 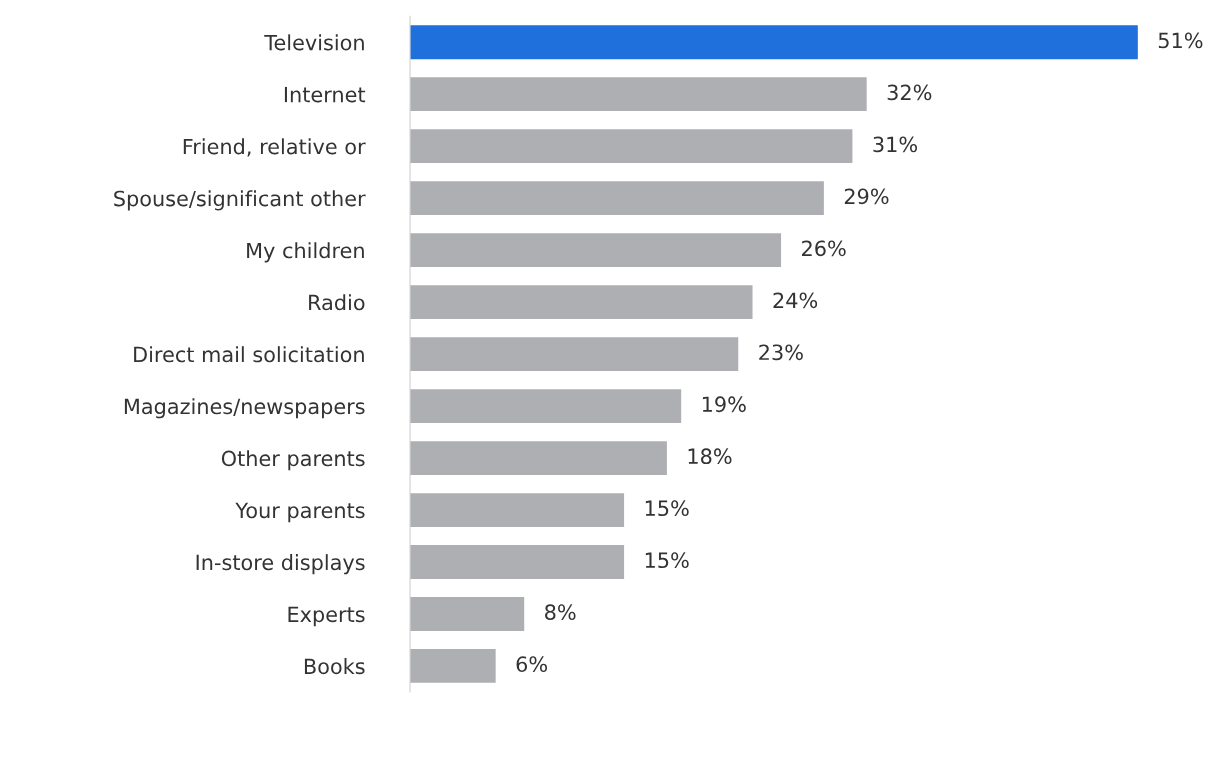 I want to click on y-tick-label: Direct mail solicitation, so click(x=249, y=354).